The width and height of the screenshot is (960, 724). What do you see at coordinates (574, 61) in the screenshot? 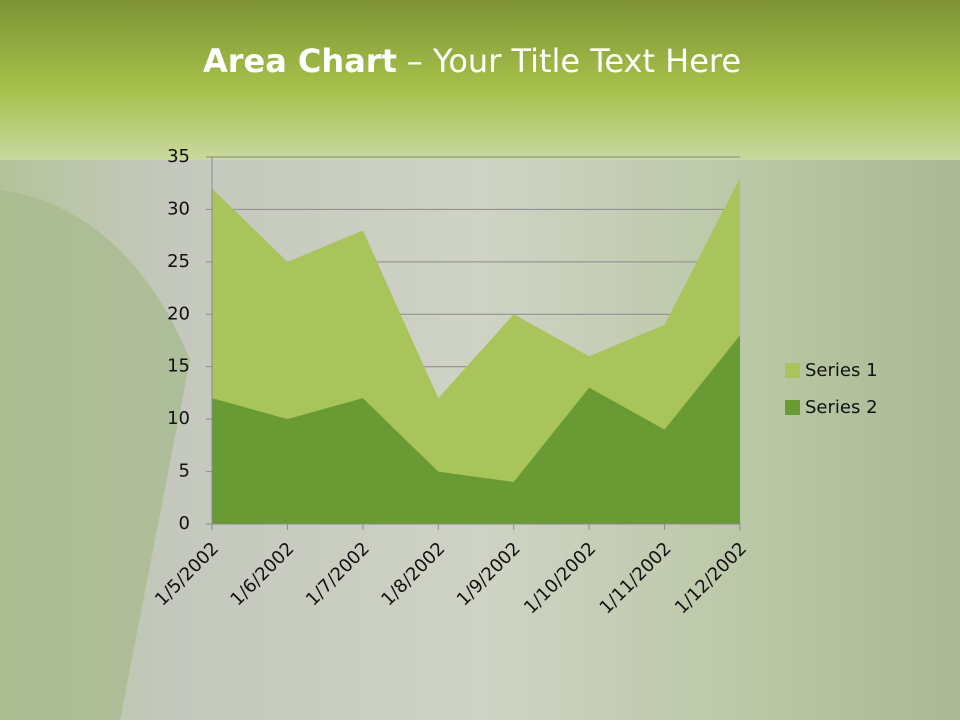
I see `title-rest: – Your Title Text Here` at bounding box center [574, 61].